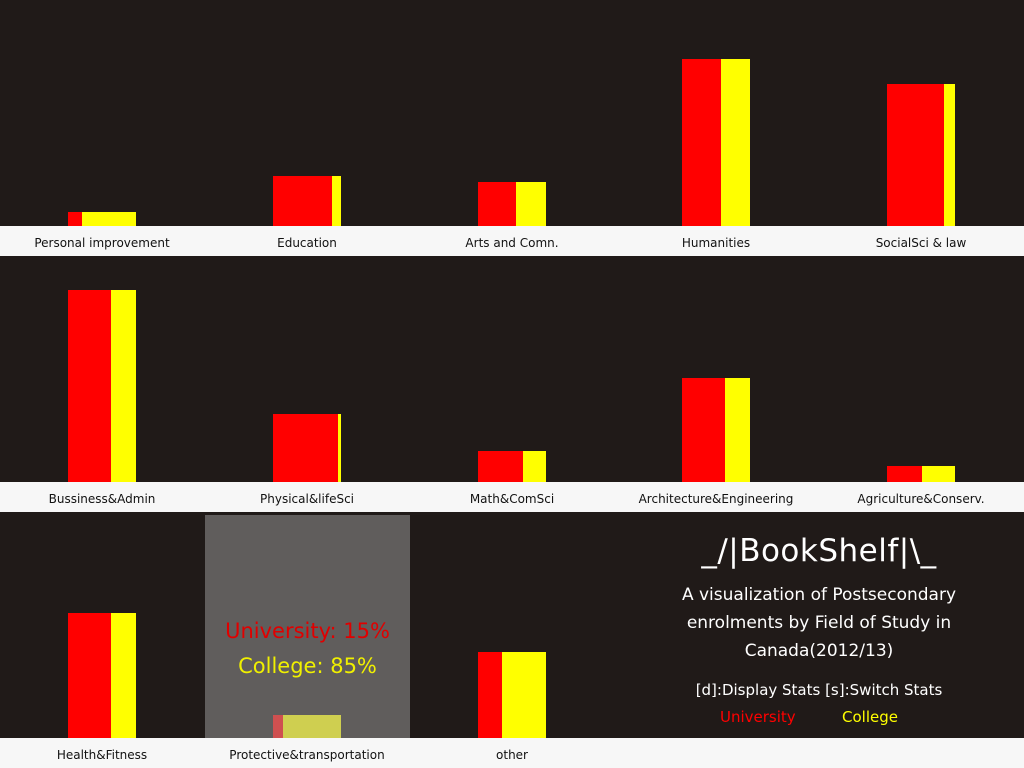 Image resolution: width=1024 pixels, height=768 pixels. Describe the element at coordinates (758, 717) in the screenshot. I see `legend-university: University` at that location.